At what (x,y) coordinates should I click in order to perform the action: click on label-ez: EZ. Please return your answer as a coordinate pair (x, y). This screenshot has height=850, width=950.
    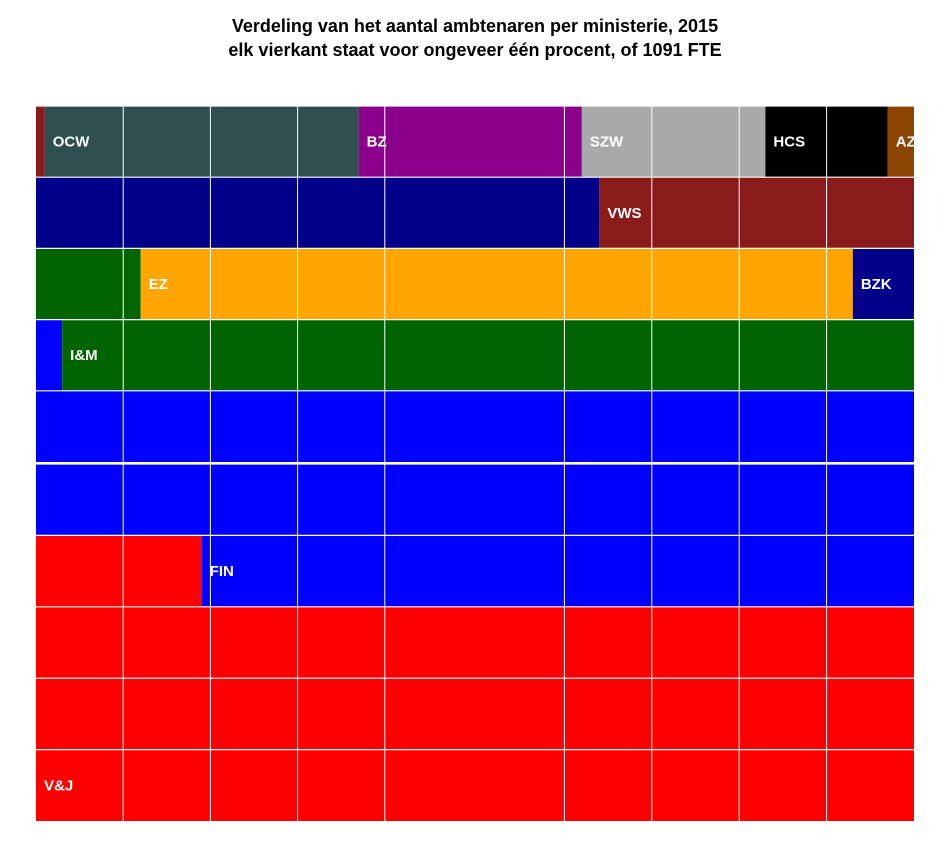
    Looking at the image, I should click on (158, 284).